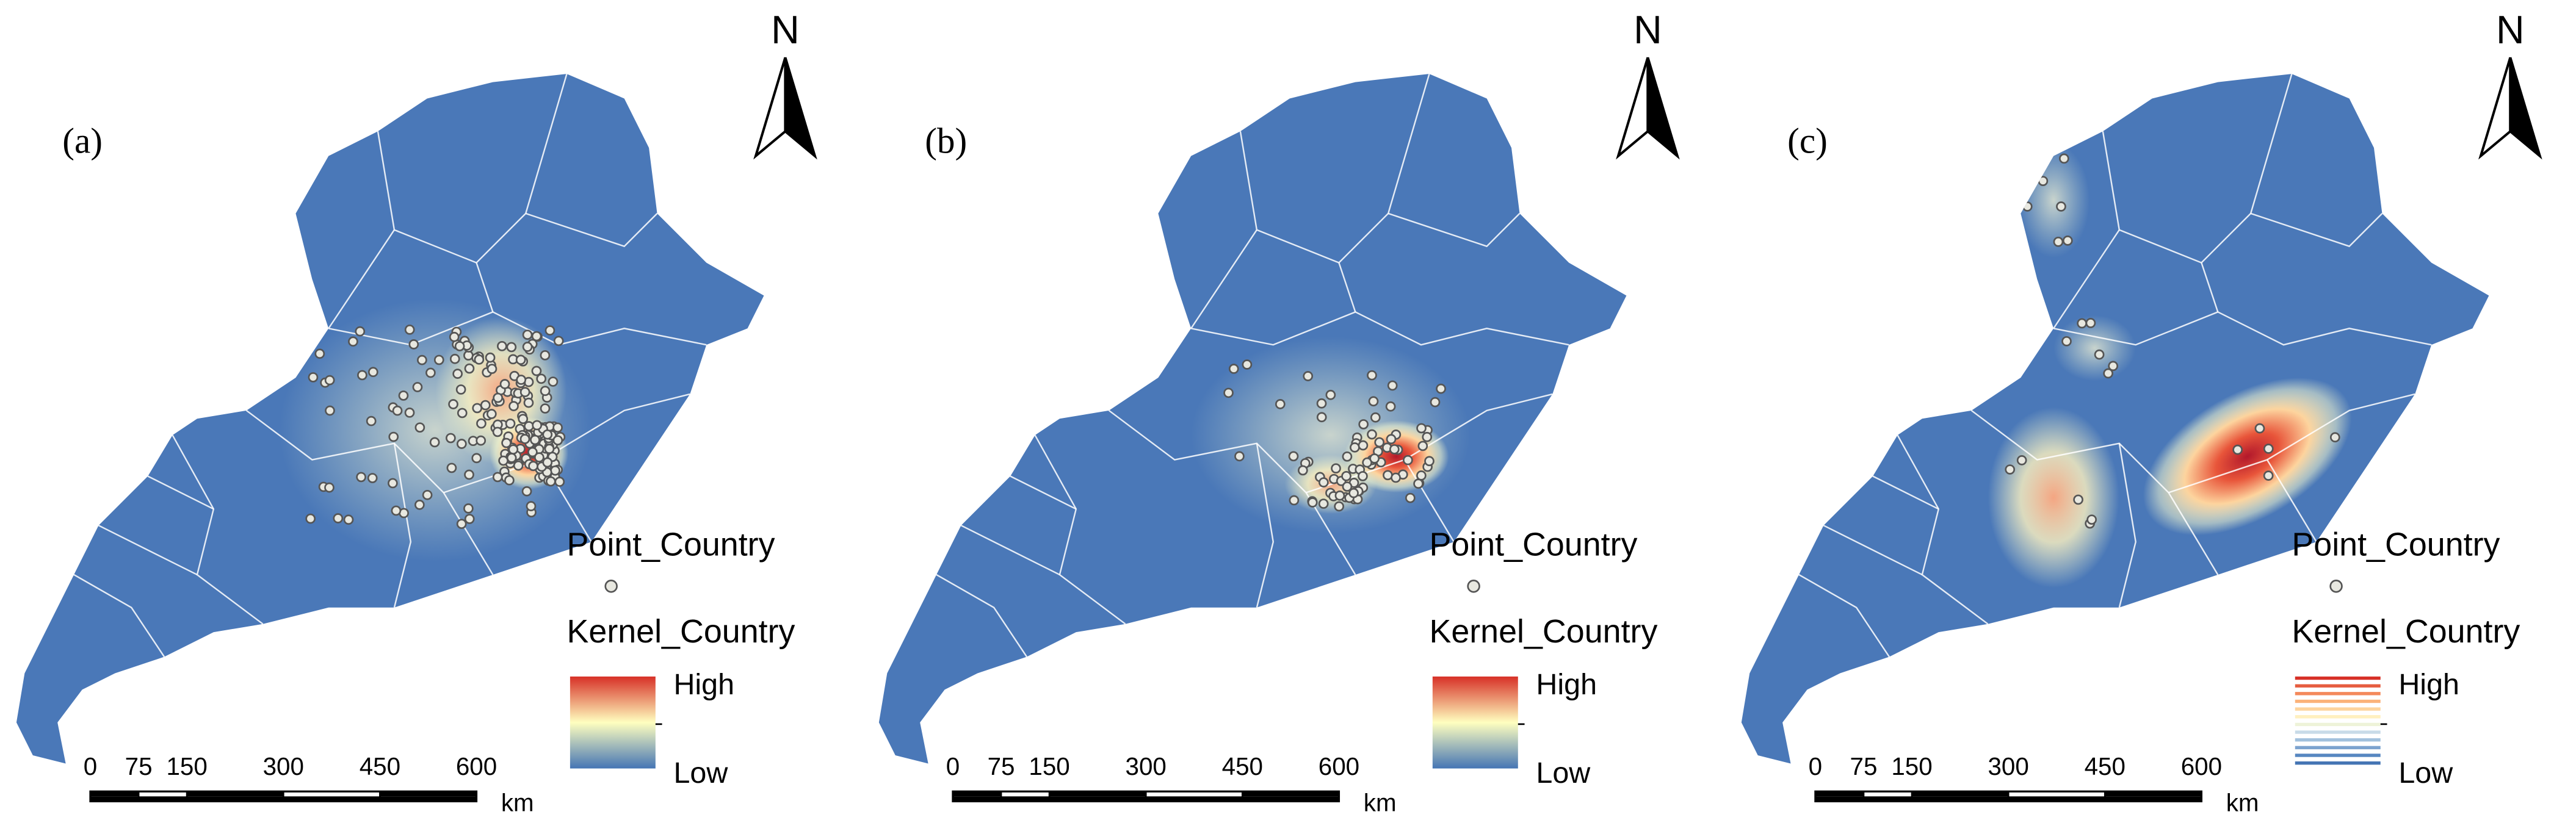  What do you see at coordinates (953, 766) in the screenshot?
I see `scale-label: 0` at bounding box center [953, 766].